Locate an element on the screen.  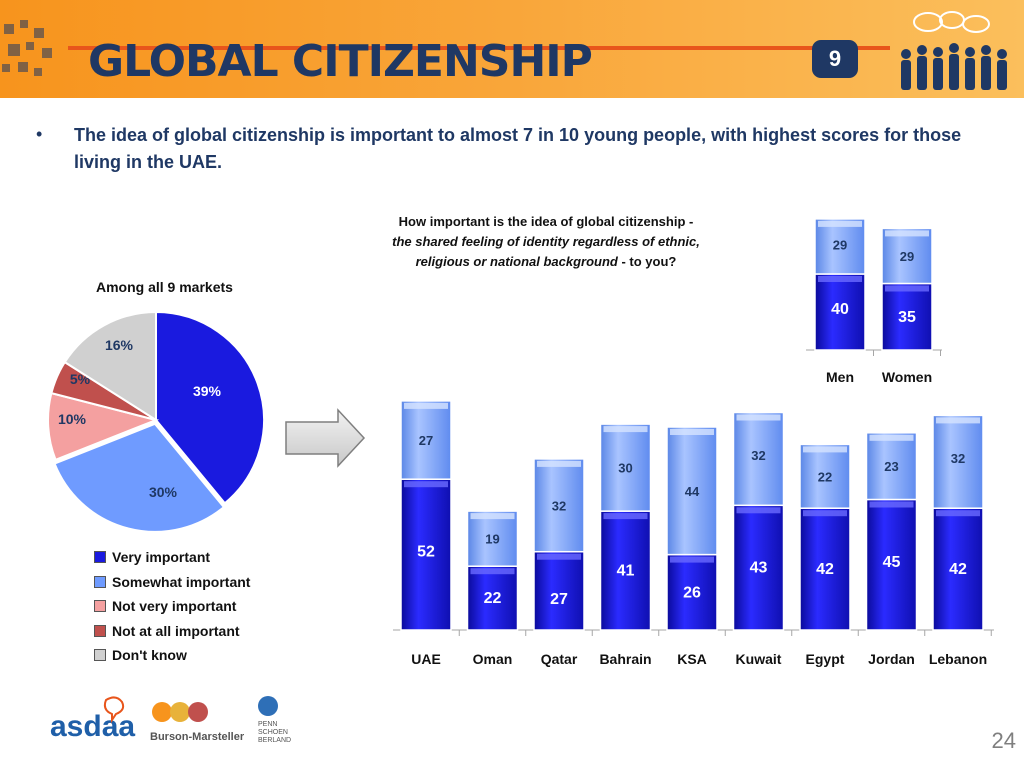
bar-value-label: 22 is located at coordinates (493, 598).